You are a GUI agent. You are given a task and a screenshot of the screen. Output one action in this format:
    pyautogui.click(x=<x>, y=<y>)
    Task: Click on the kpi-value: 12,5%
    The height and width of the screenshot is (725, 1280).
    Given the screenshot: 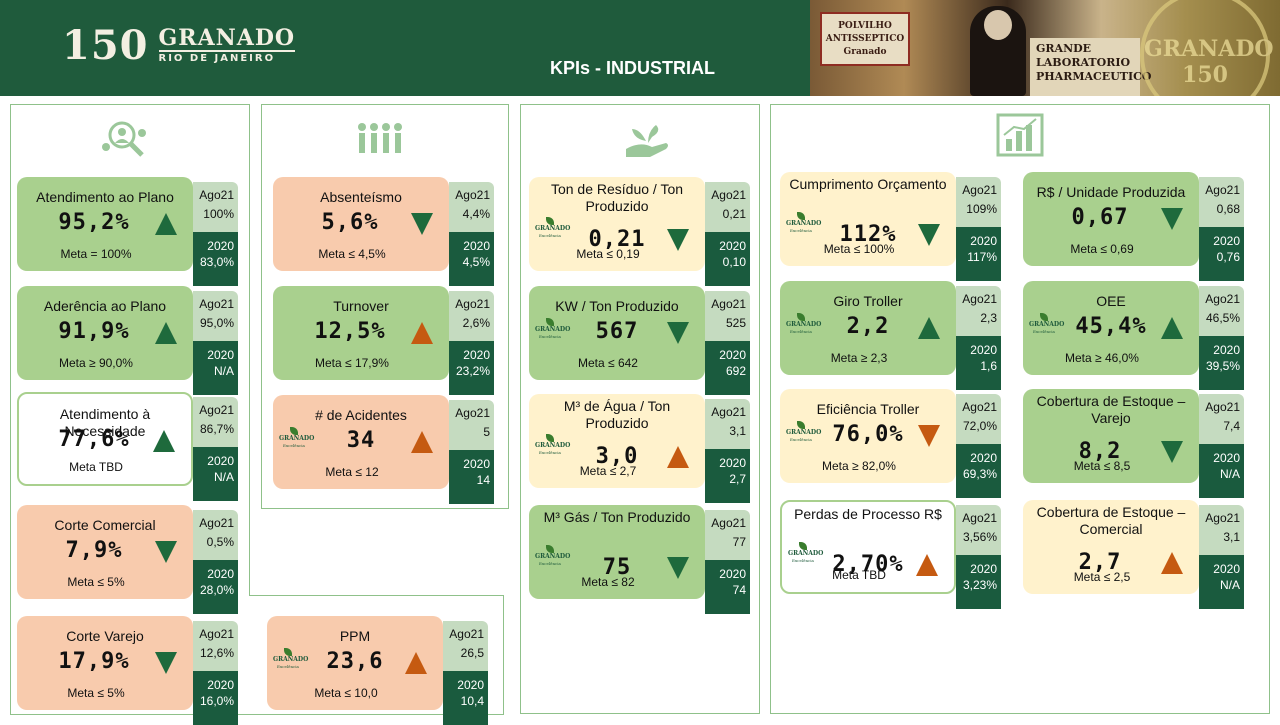 What is the action you would take?
    pyautogui.click(x=350, y=331)
    